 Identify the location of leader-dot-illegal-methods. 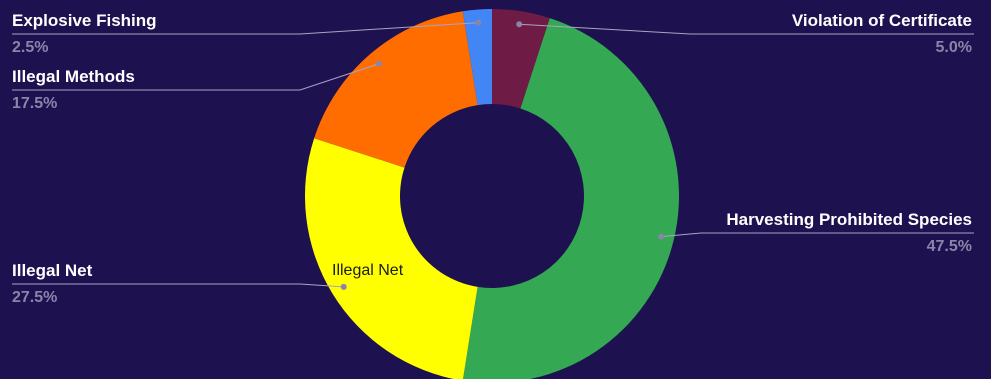
(379, 63).